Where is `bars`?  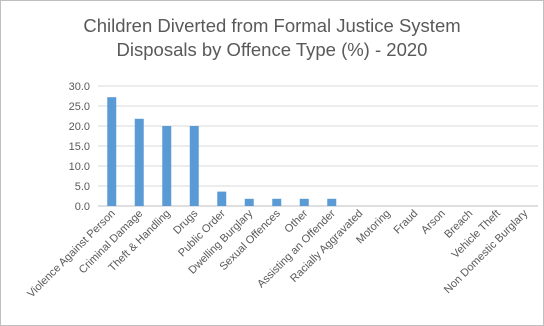
bars is located at coordinates (222, 151).